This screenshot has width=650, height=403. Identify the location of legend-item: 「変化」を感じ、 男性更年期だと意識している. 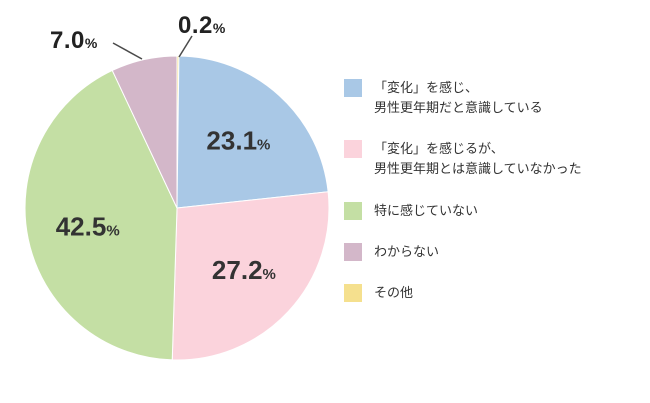
(494, 98).